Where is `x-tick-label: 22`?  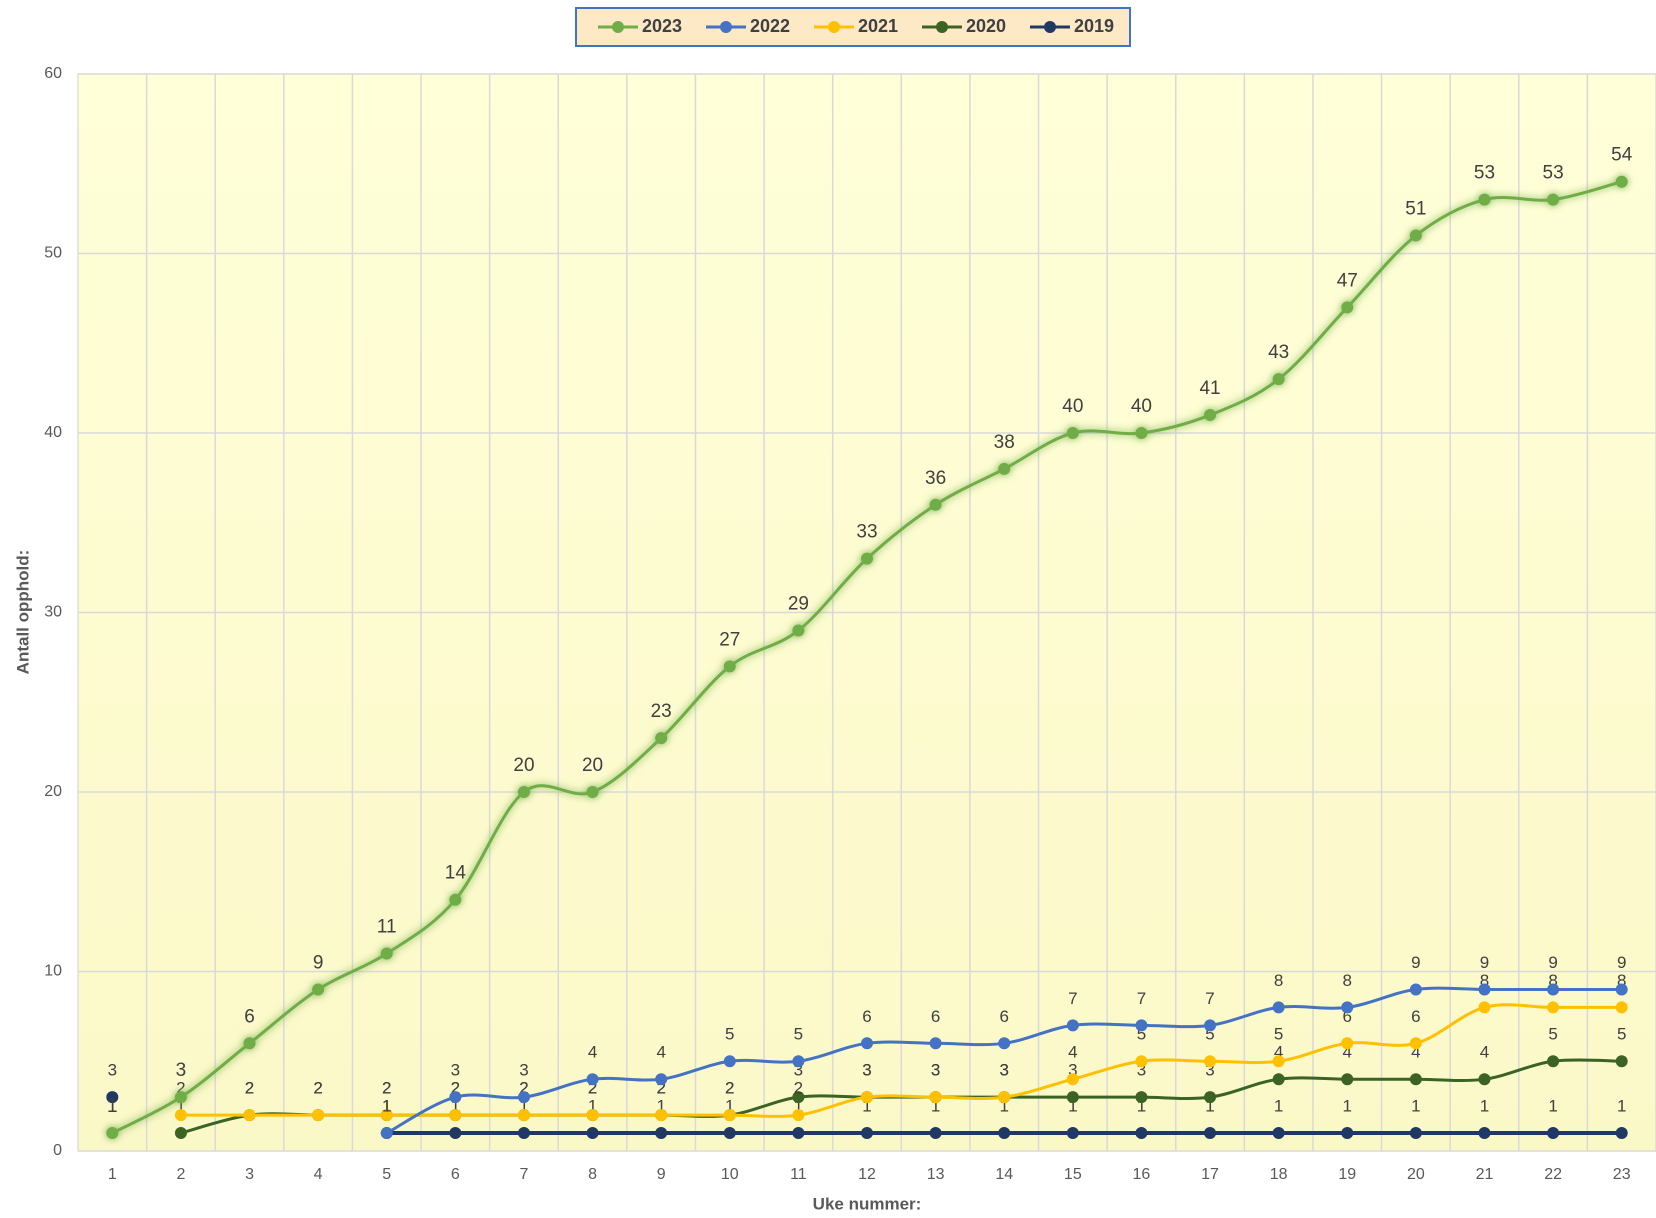
x-tick-label: 22 is located at coordinates (1553, 1174).